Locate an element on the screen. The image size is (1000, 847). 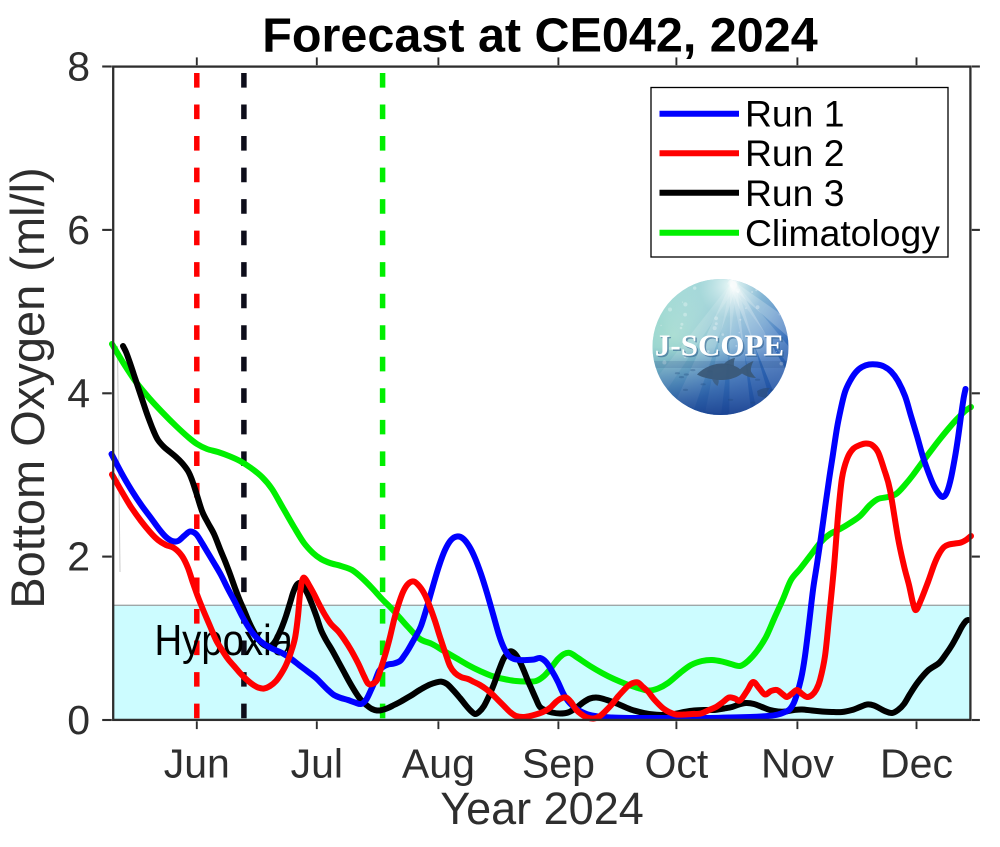
svg-text: Run 2 is located at coordinates (795, 153).